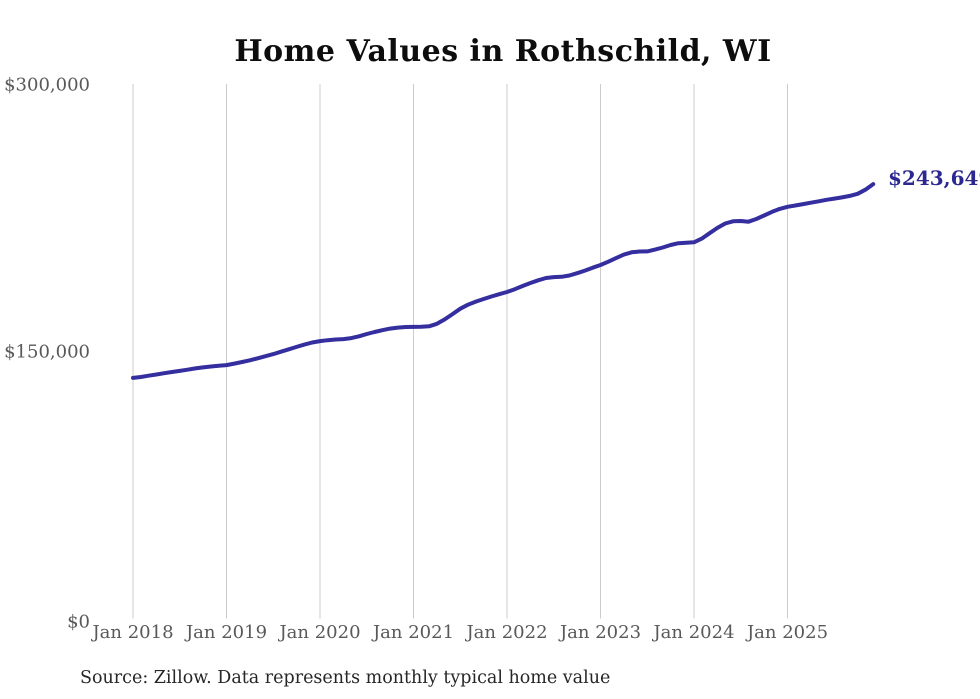 The height and width of the screenshot is (699, 980). What do you see at coordinates (600, 632) in the screenshot?
I see `x-tick-label: Jan 2023` at bounding box center [600, 632].